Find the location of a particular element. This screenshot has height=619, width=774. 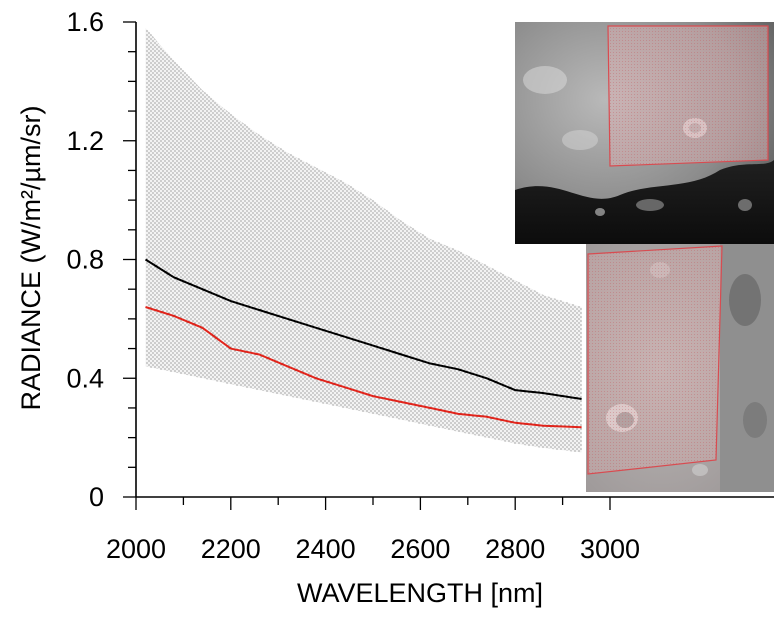

x-tick-label: 3000 is located at coordinates (610, 549).